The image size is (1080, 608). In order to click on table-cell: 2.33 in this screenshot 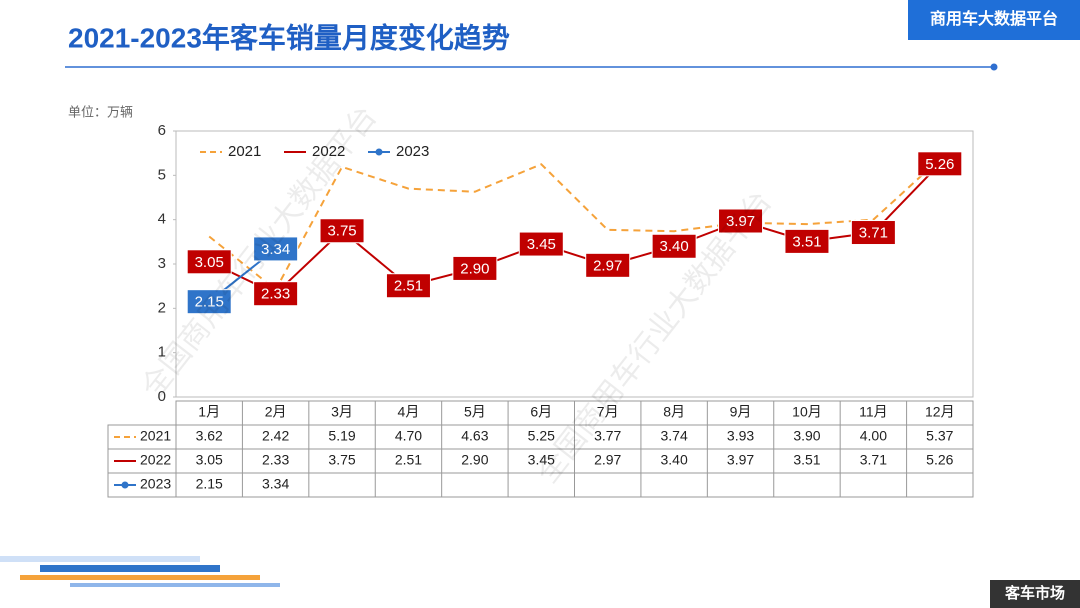, I will do `click(275, 460)`.